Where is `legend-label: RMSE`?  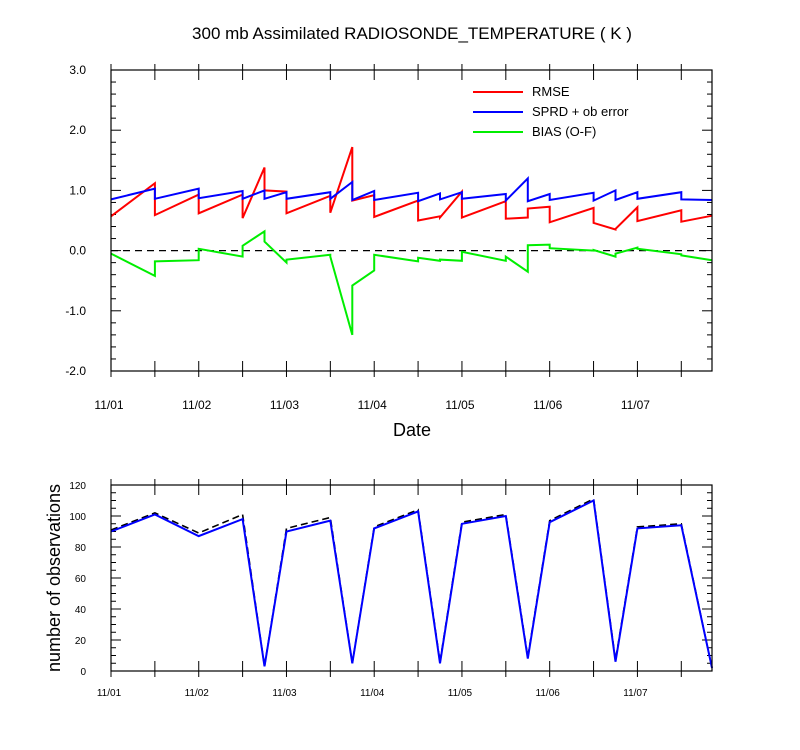 legend-label: RMSE is located at coordinates (551, 91).